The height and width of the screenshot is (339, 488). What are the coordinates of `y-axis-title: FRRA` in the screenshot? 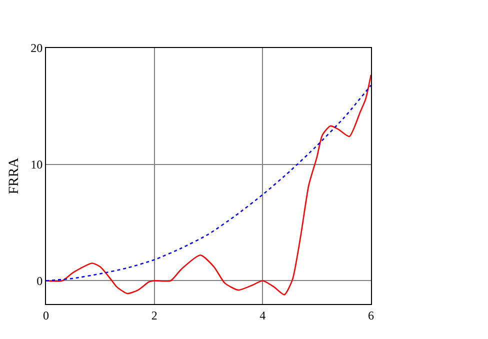 It's located at (14, 175).